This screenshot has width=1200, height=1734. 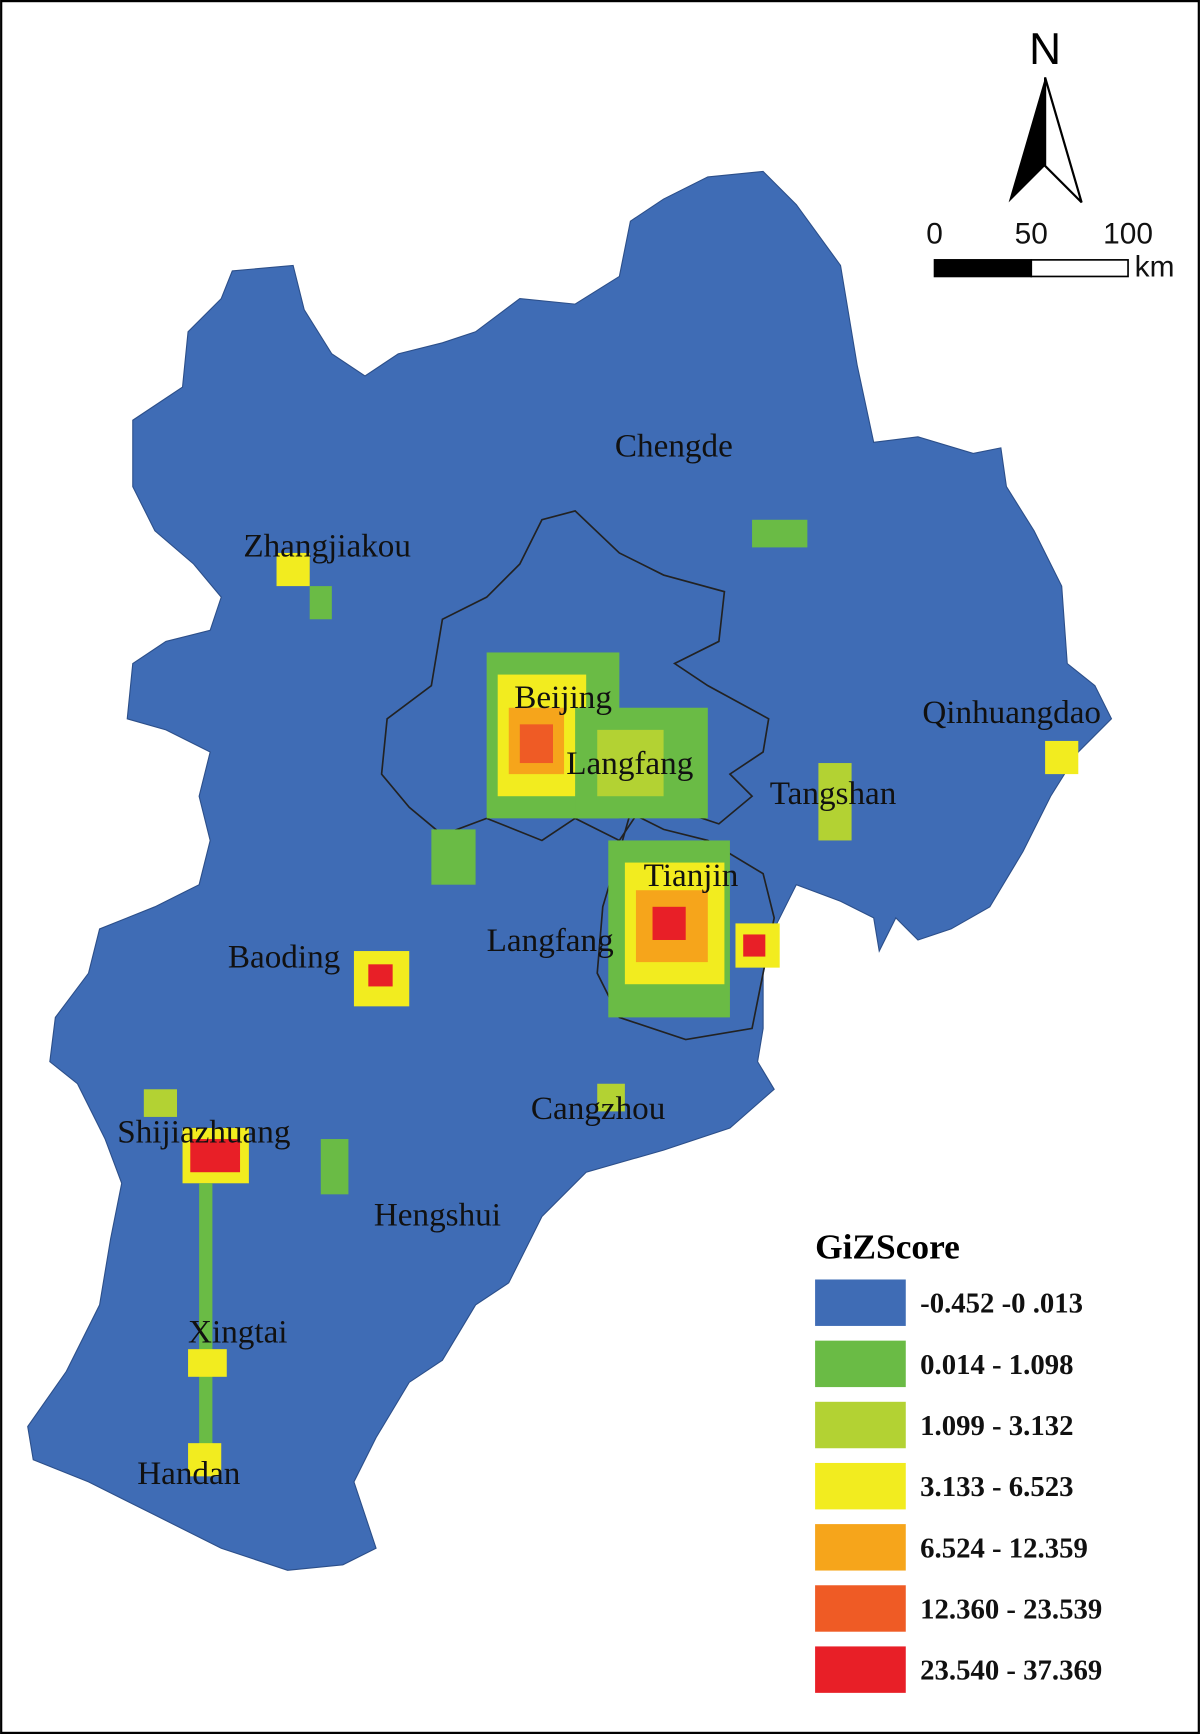 What do you see at coordinates (575, 675) in the screenshot?
I see `beijing-boundary` at bounding box center [575, 675].